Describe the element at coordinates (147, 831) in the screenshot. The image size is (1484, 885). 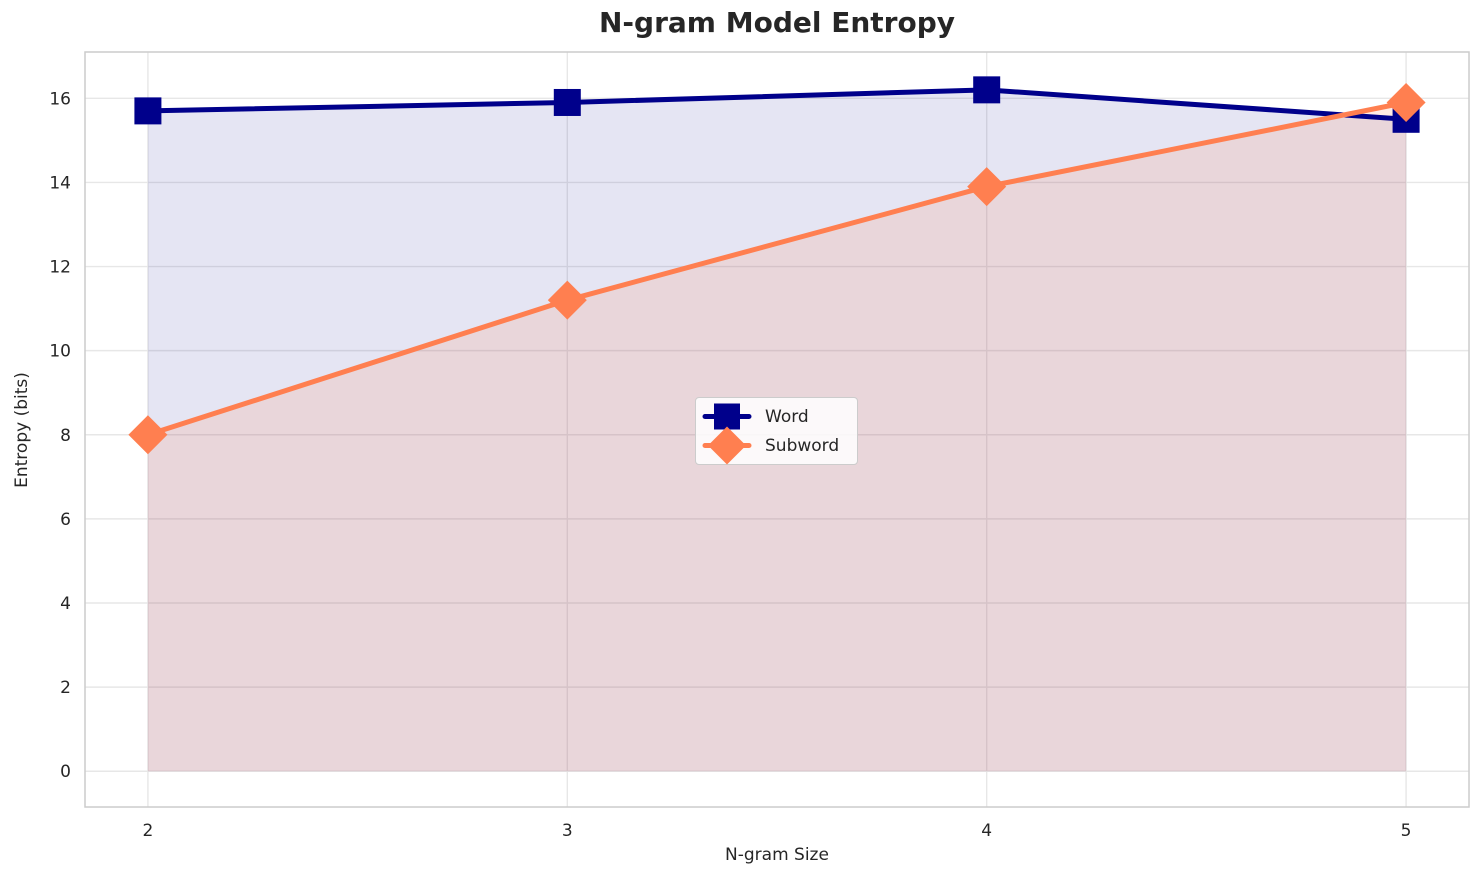
I see `x-tick-label: 2` at that location.